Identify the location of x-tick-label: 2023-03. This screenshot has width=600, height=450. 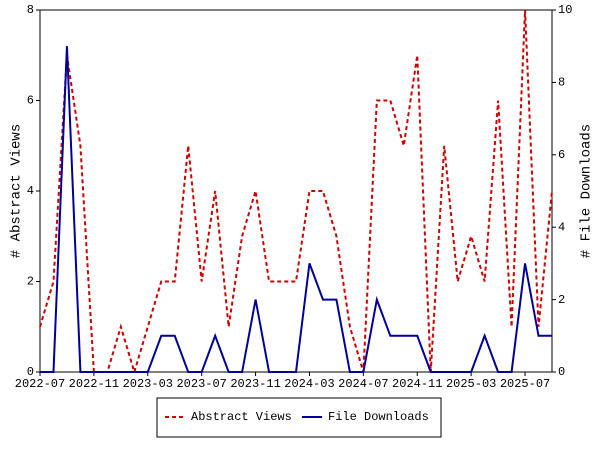
(148, 384).